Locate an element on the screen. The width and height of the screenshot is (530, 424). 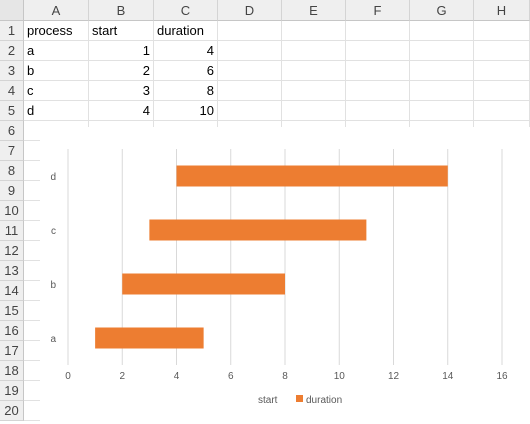
legend-label-duration: duration is located at coordinates (324, 400).